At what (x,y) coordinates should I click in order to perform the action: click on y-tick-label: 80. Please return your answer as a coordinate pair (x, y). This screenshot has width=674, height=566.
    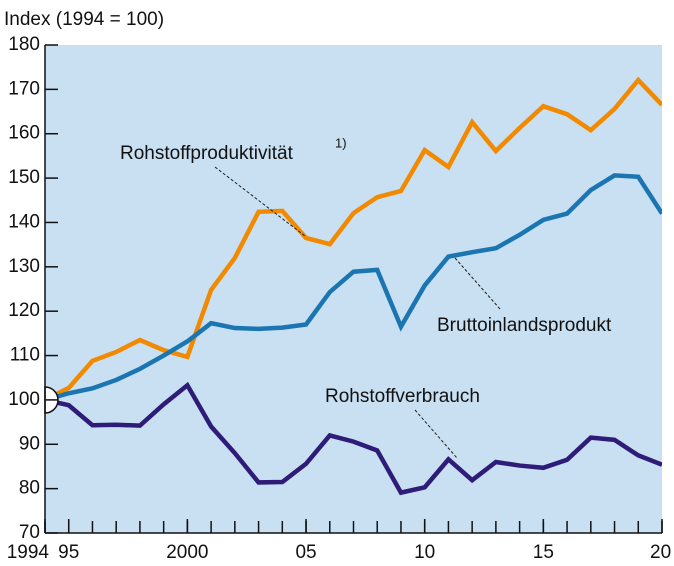
    Looking at the image, I should click on (29, 488).